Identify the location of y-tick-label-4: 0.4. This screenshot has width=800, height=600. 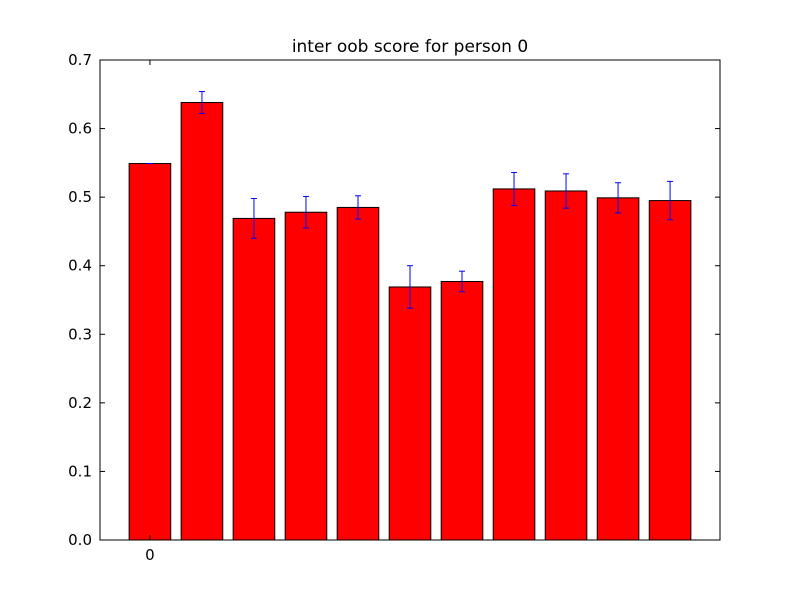
(80, 266).